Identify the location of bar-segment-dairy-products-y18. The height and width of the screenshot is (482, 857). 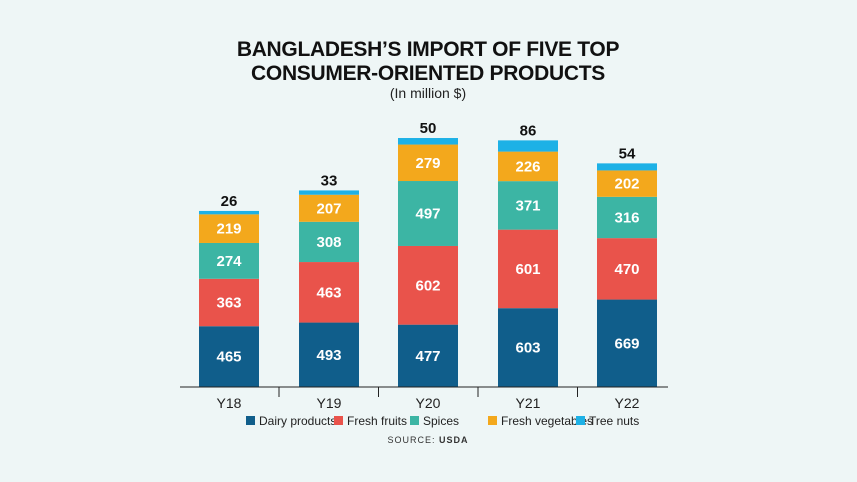
(229, 356).